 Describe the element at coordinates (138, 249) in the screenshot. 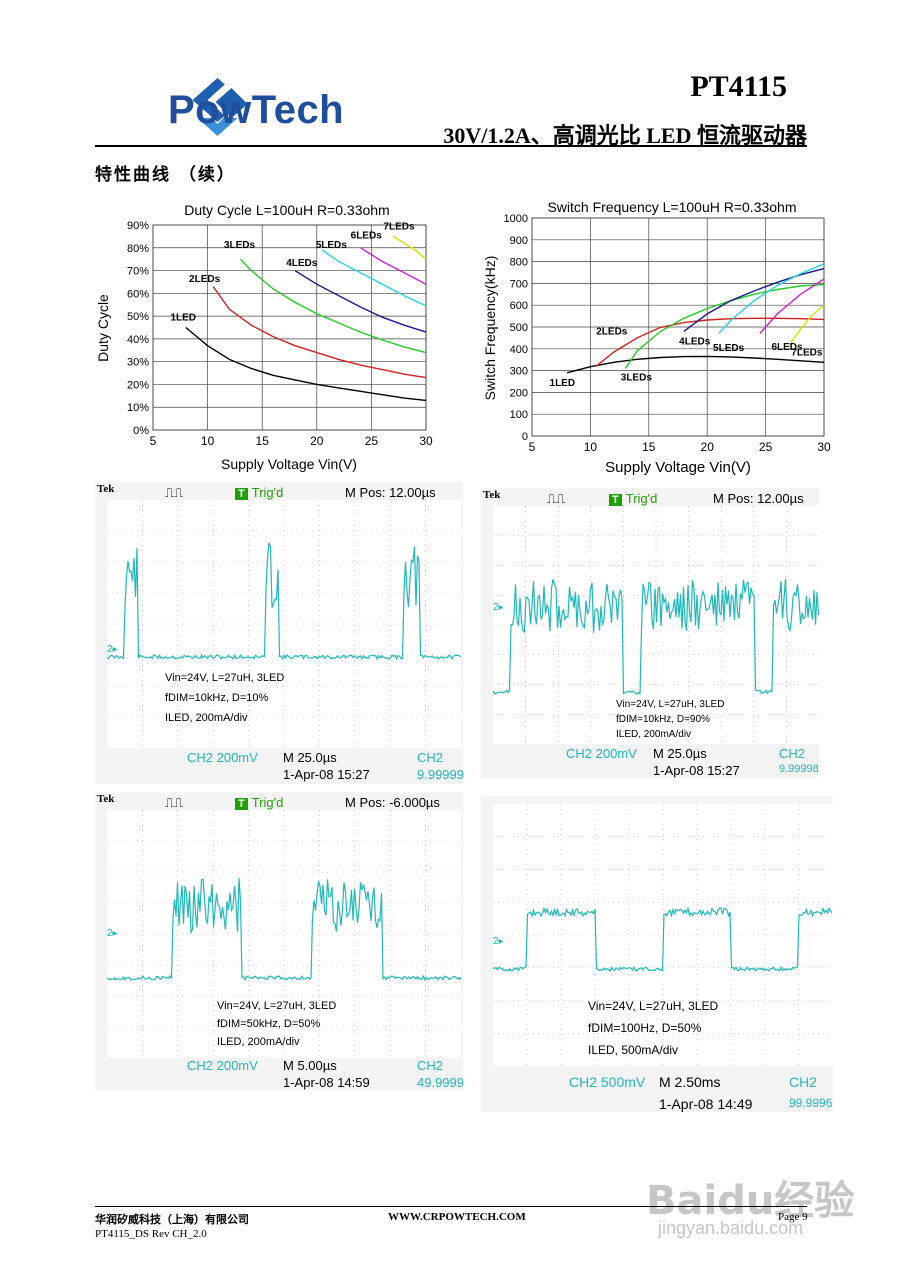

I see `y-tick-label: 80%` at that location.